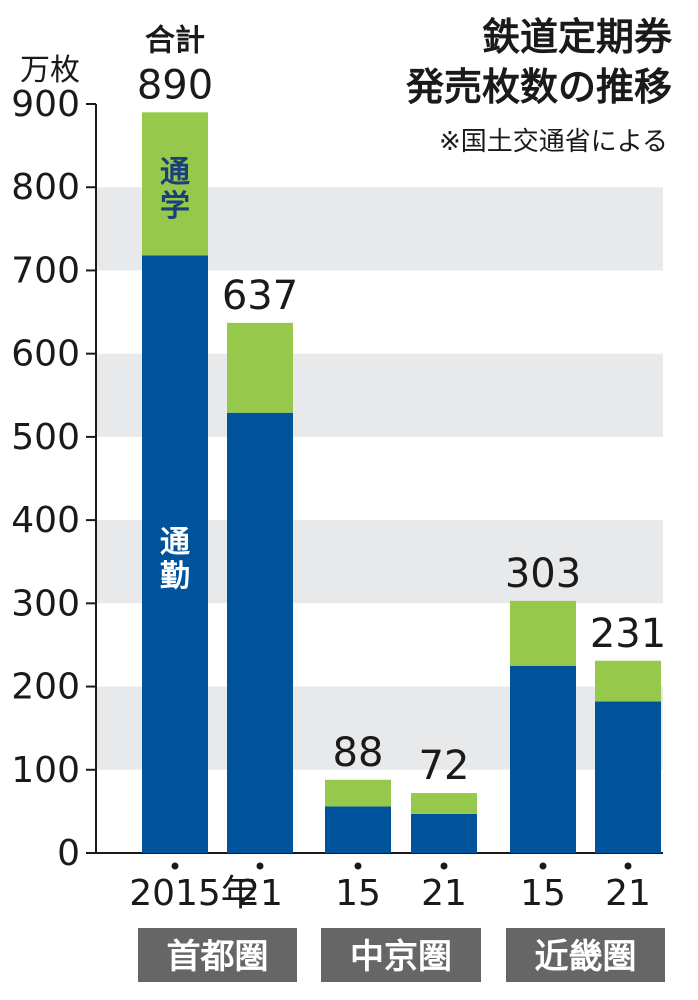  What do you see at coordinates (175, 85) in the screenshot?
I see `total-value-label: 890` at bounding box center [175, 85].